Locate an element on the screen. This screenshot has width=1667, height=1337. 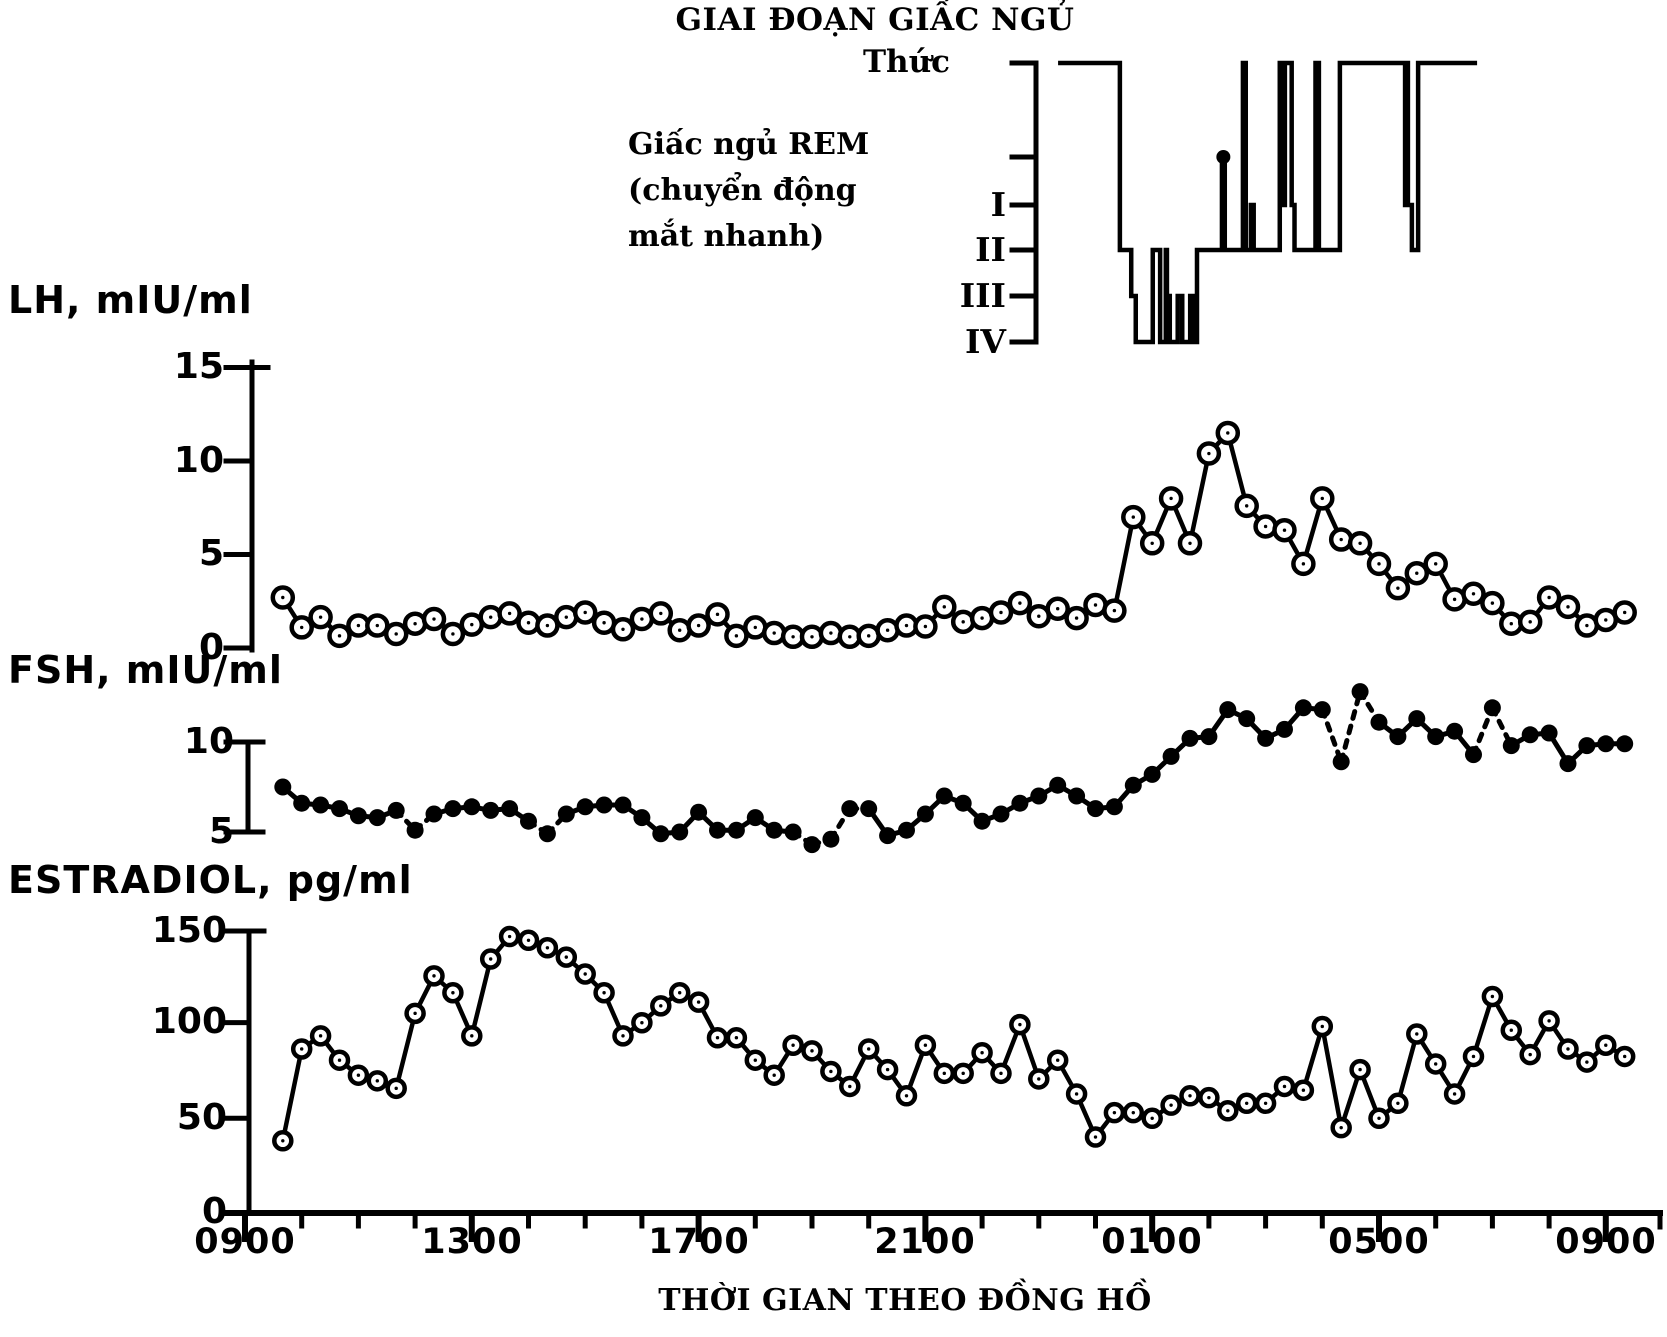
estradiol-axis-label: ESTRADIOL, pg/ml is located at coordinates (210, 880).